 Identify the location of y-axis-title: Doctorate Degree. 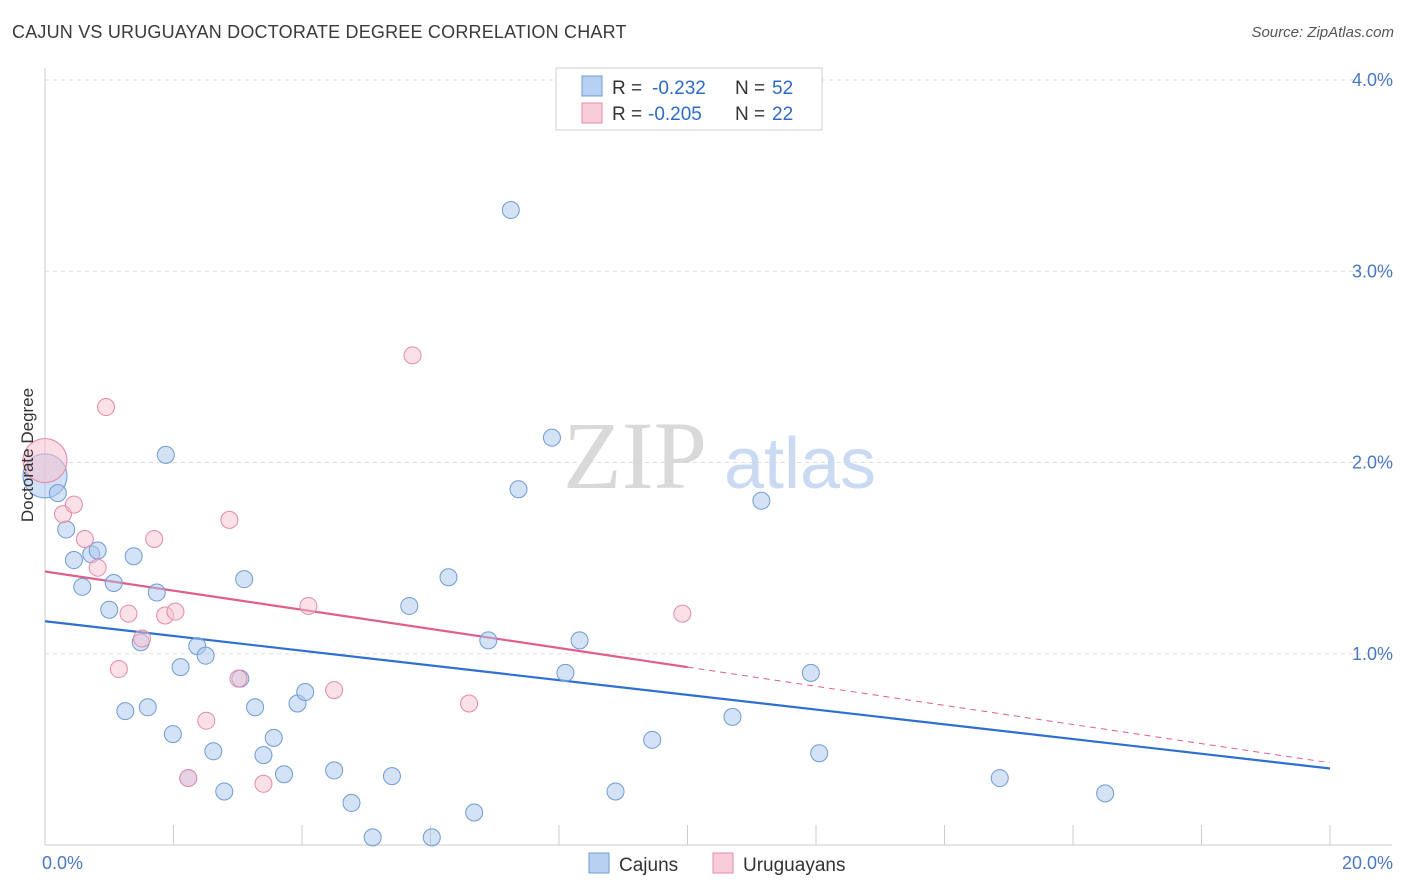
(27, 455).